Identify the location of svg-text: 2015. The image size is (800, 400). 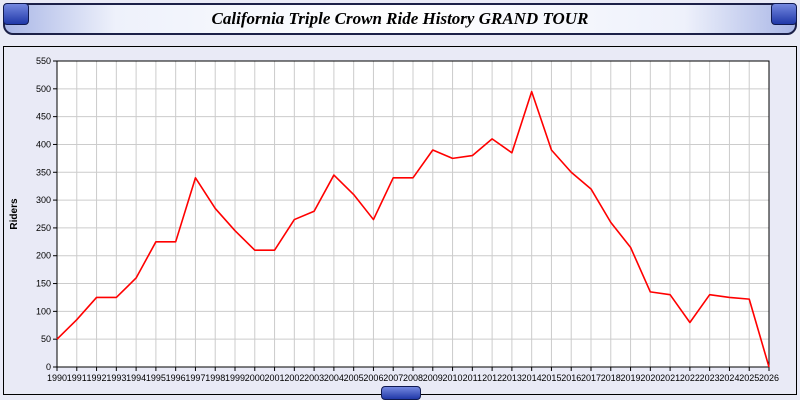
(551, 378).